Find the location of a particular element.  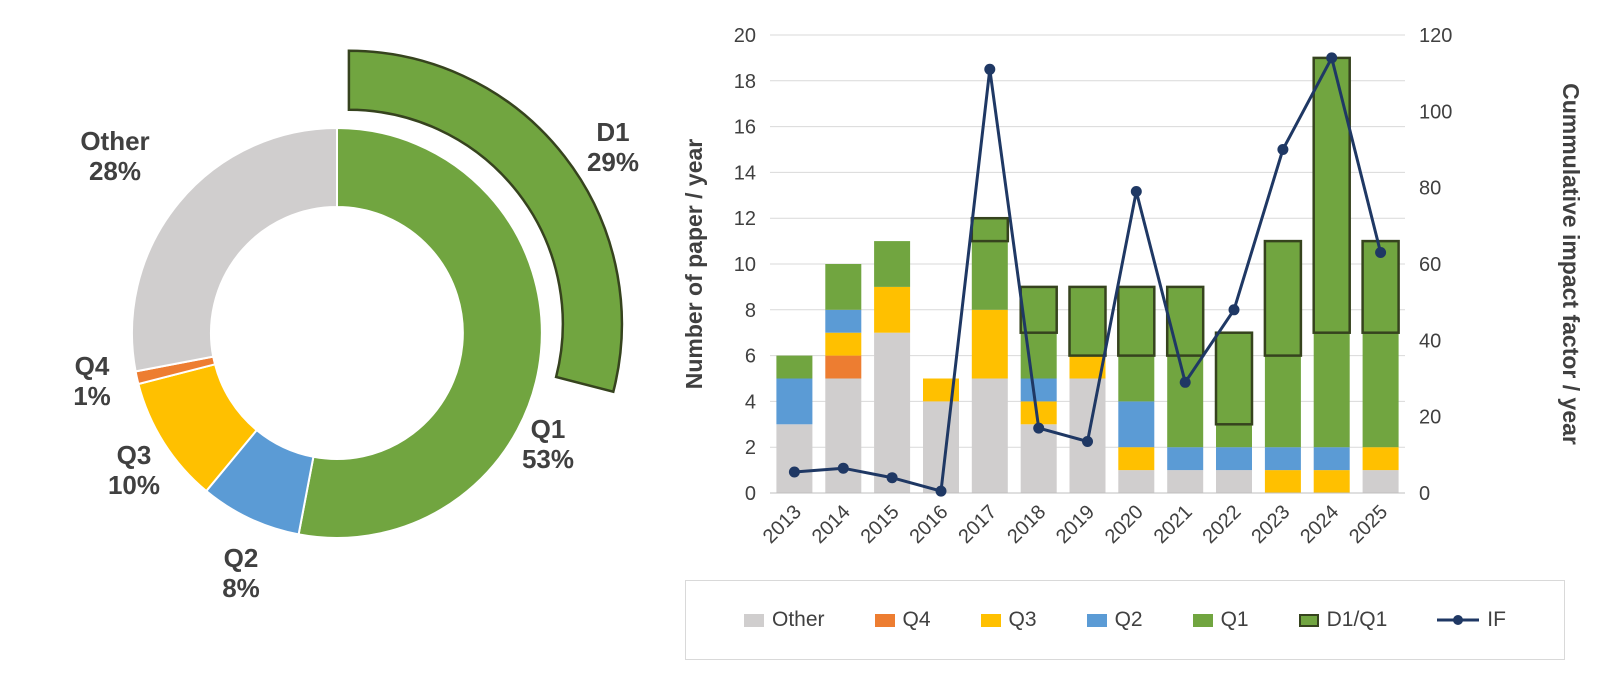

left-axis-tick: 10 is located at coordinates (745, 265).